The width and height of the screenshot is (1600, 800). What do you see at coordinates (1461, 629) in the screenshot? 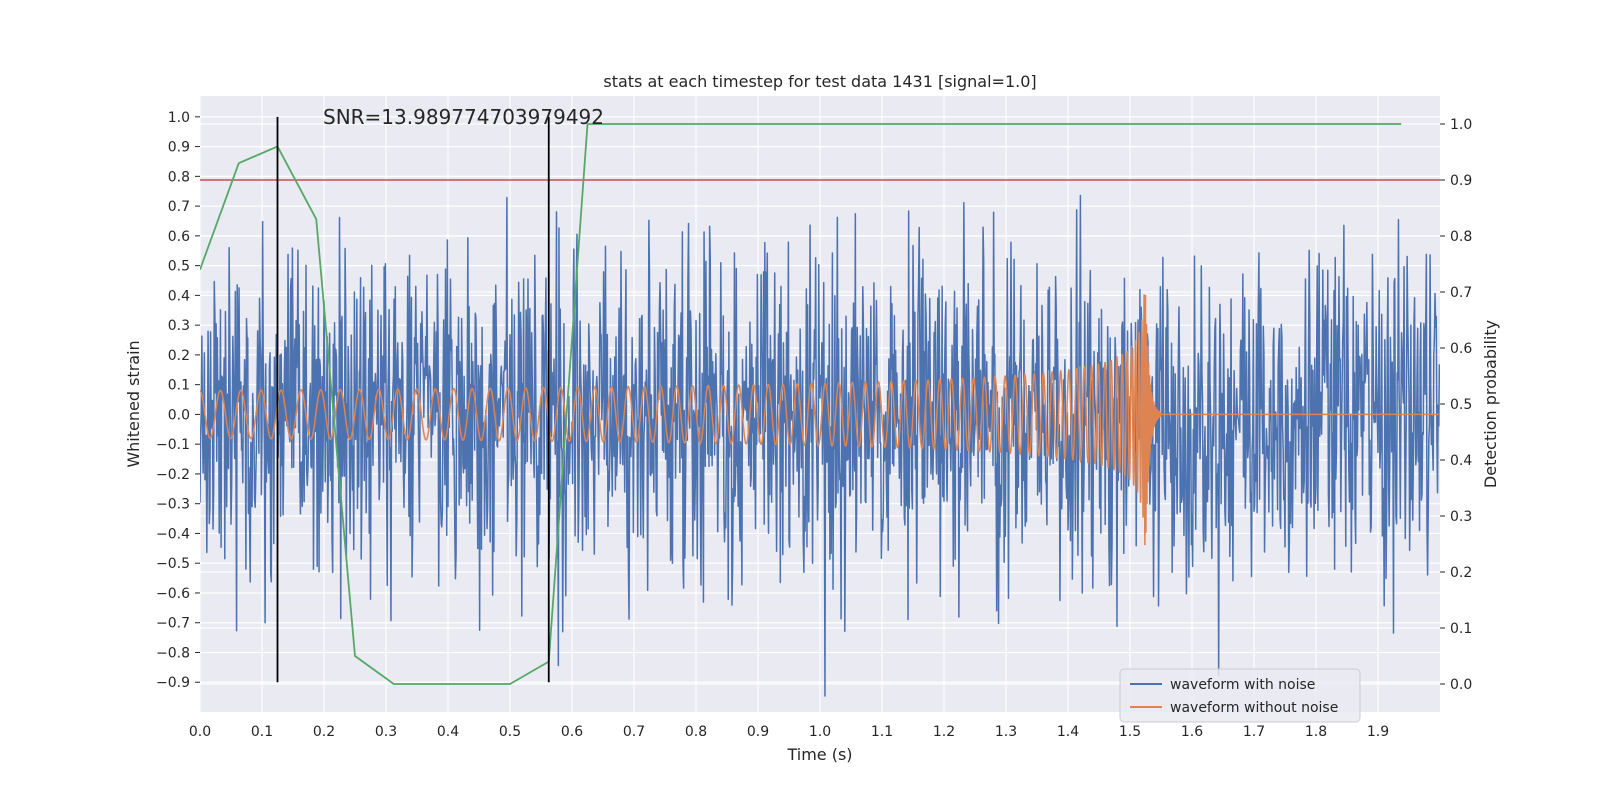
I see `y2-tick-label: 0.1` at bounding box center [1461, 629].